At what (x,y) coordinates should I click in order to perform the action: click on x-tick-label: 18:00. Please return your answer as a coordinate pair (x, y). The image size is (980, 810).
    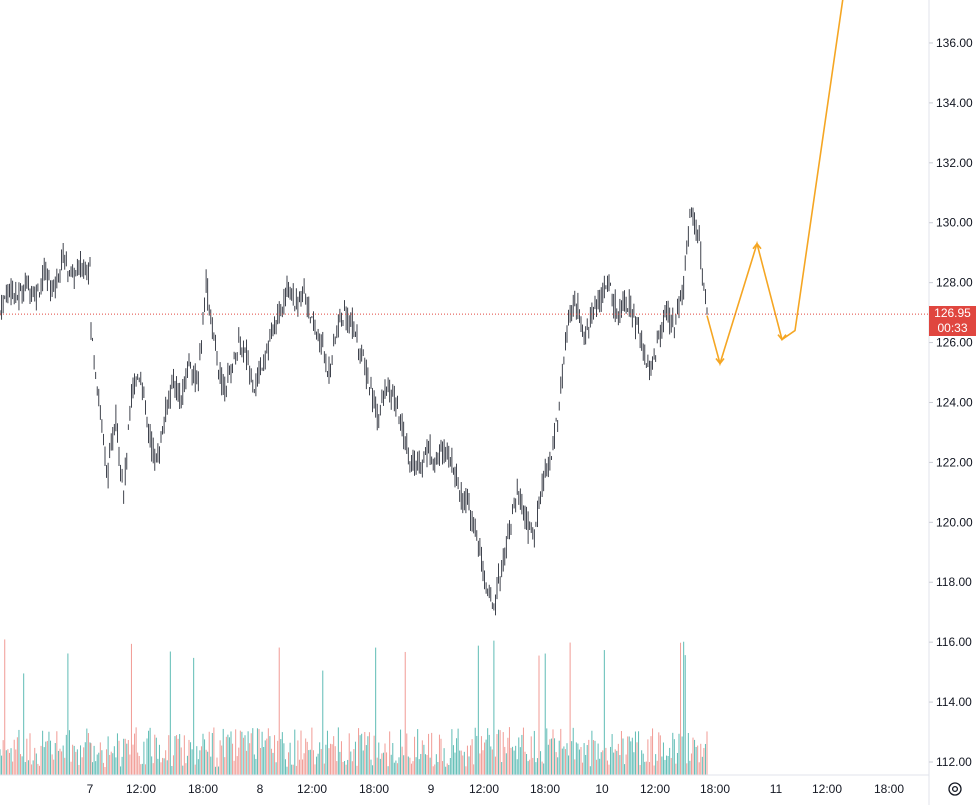
    Looking at the image, I should click on (715, 789).